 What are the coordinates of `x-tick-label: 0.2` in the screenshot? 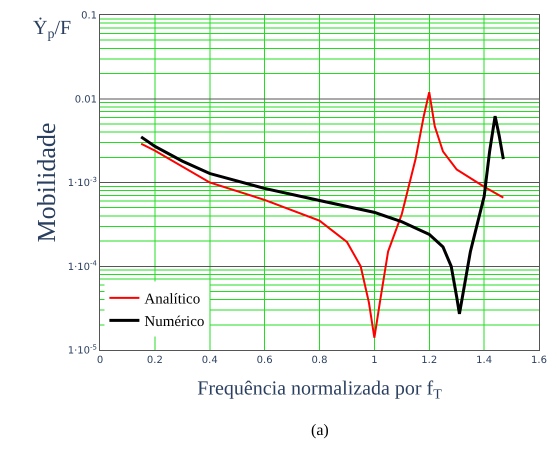 It's located at (154, 360).